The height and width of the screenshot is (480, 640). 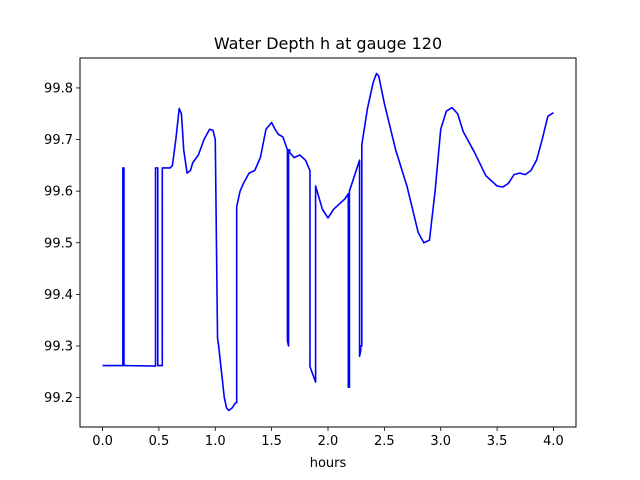 I want to click on y-tick-label: 99.2, so click(x=58, y=398).